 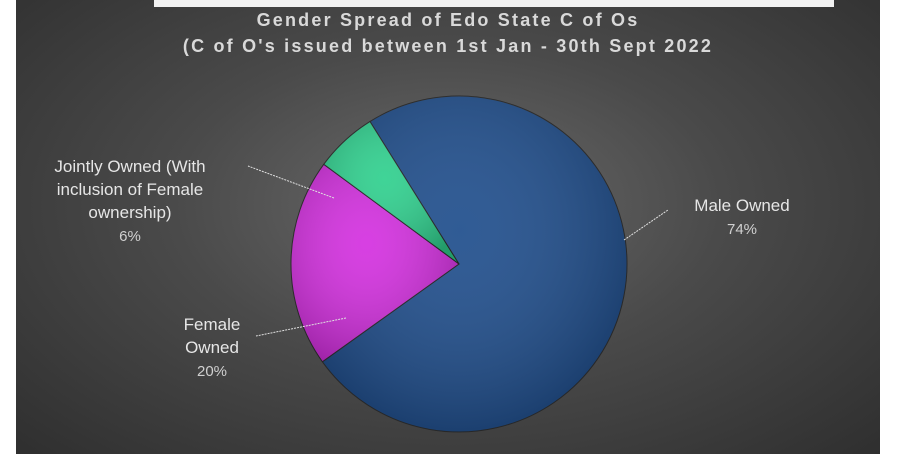 I want to click on slice-label: ownership), so click(x=129, y=212).